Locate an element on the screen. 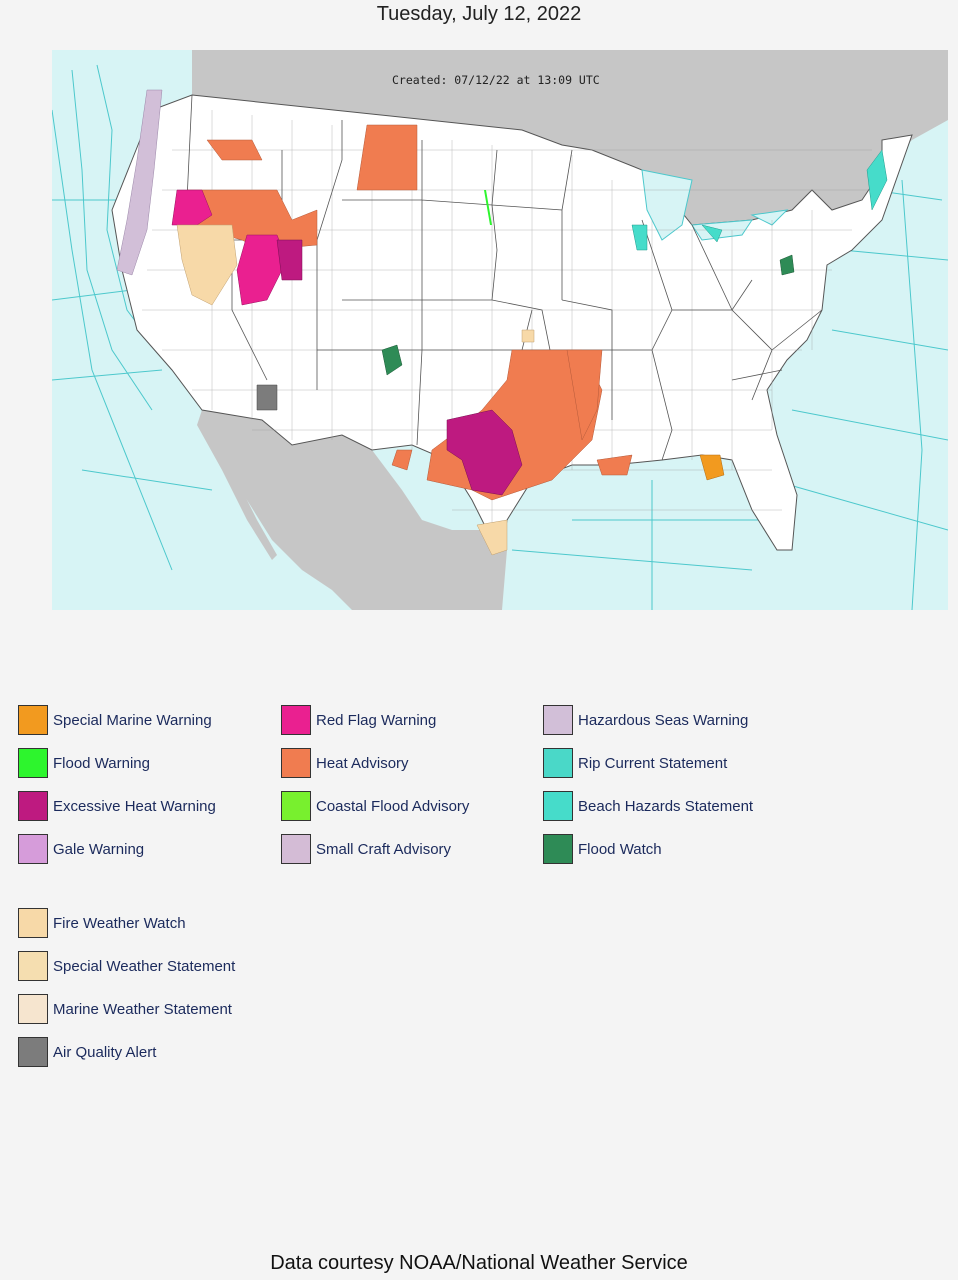  legend-label: Special Weather Statement is located at coordinates (144, 966).